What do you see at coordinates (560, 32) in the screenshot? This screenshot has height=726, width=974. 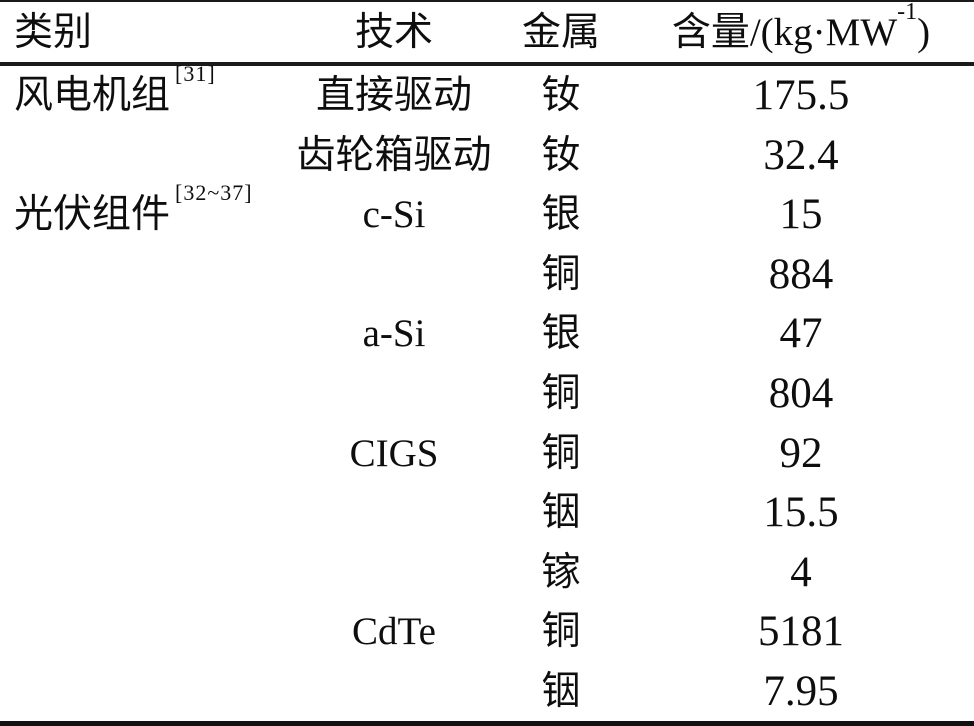 I see `header-metal: 金属` at bounding box center [560, 32].